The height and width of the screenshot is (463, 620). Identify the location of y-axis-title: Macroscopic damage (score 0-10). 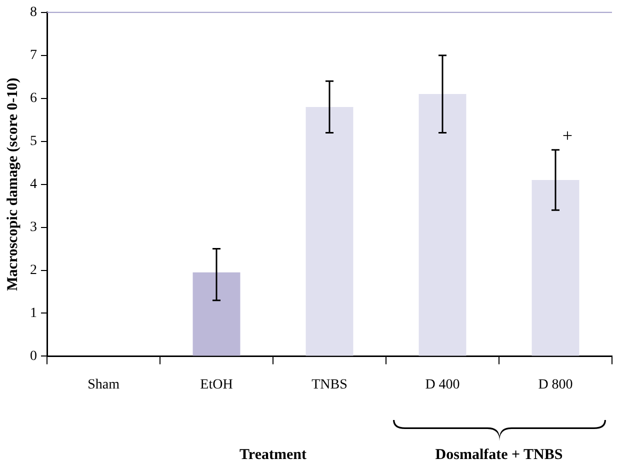
(12, 184).